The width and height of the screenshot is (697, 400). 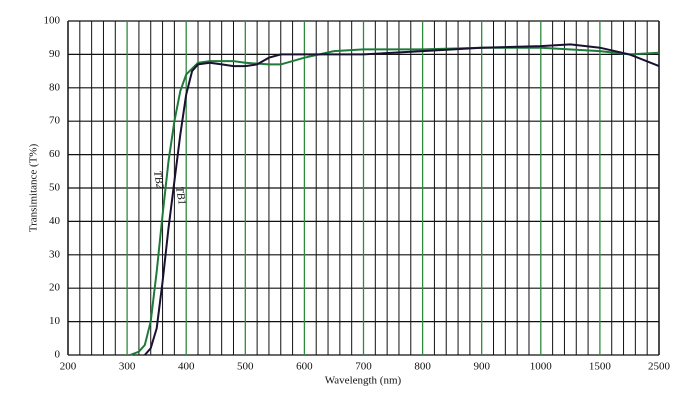 I want to click on series-label: TB2, so click(x=158, y=180).